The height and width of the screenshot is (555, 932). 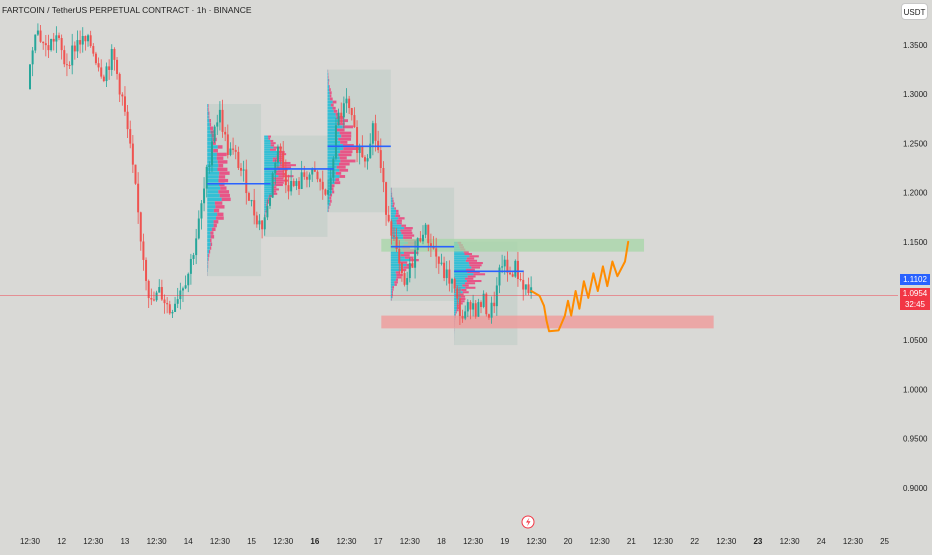 What do you see at coordinates (915, 389) in the screenshot?
I see `price-tick-label: 1.0000` at bounding box center [915, 389].